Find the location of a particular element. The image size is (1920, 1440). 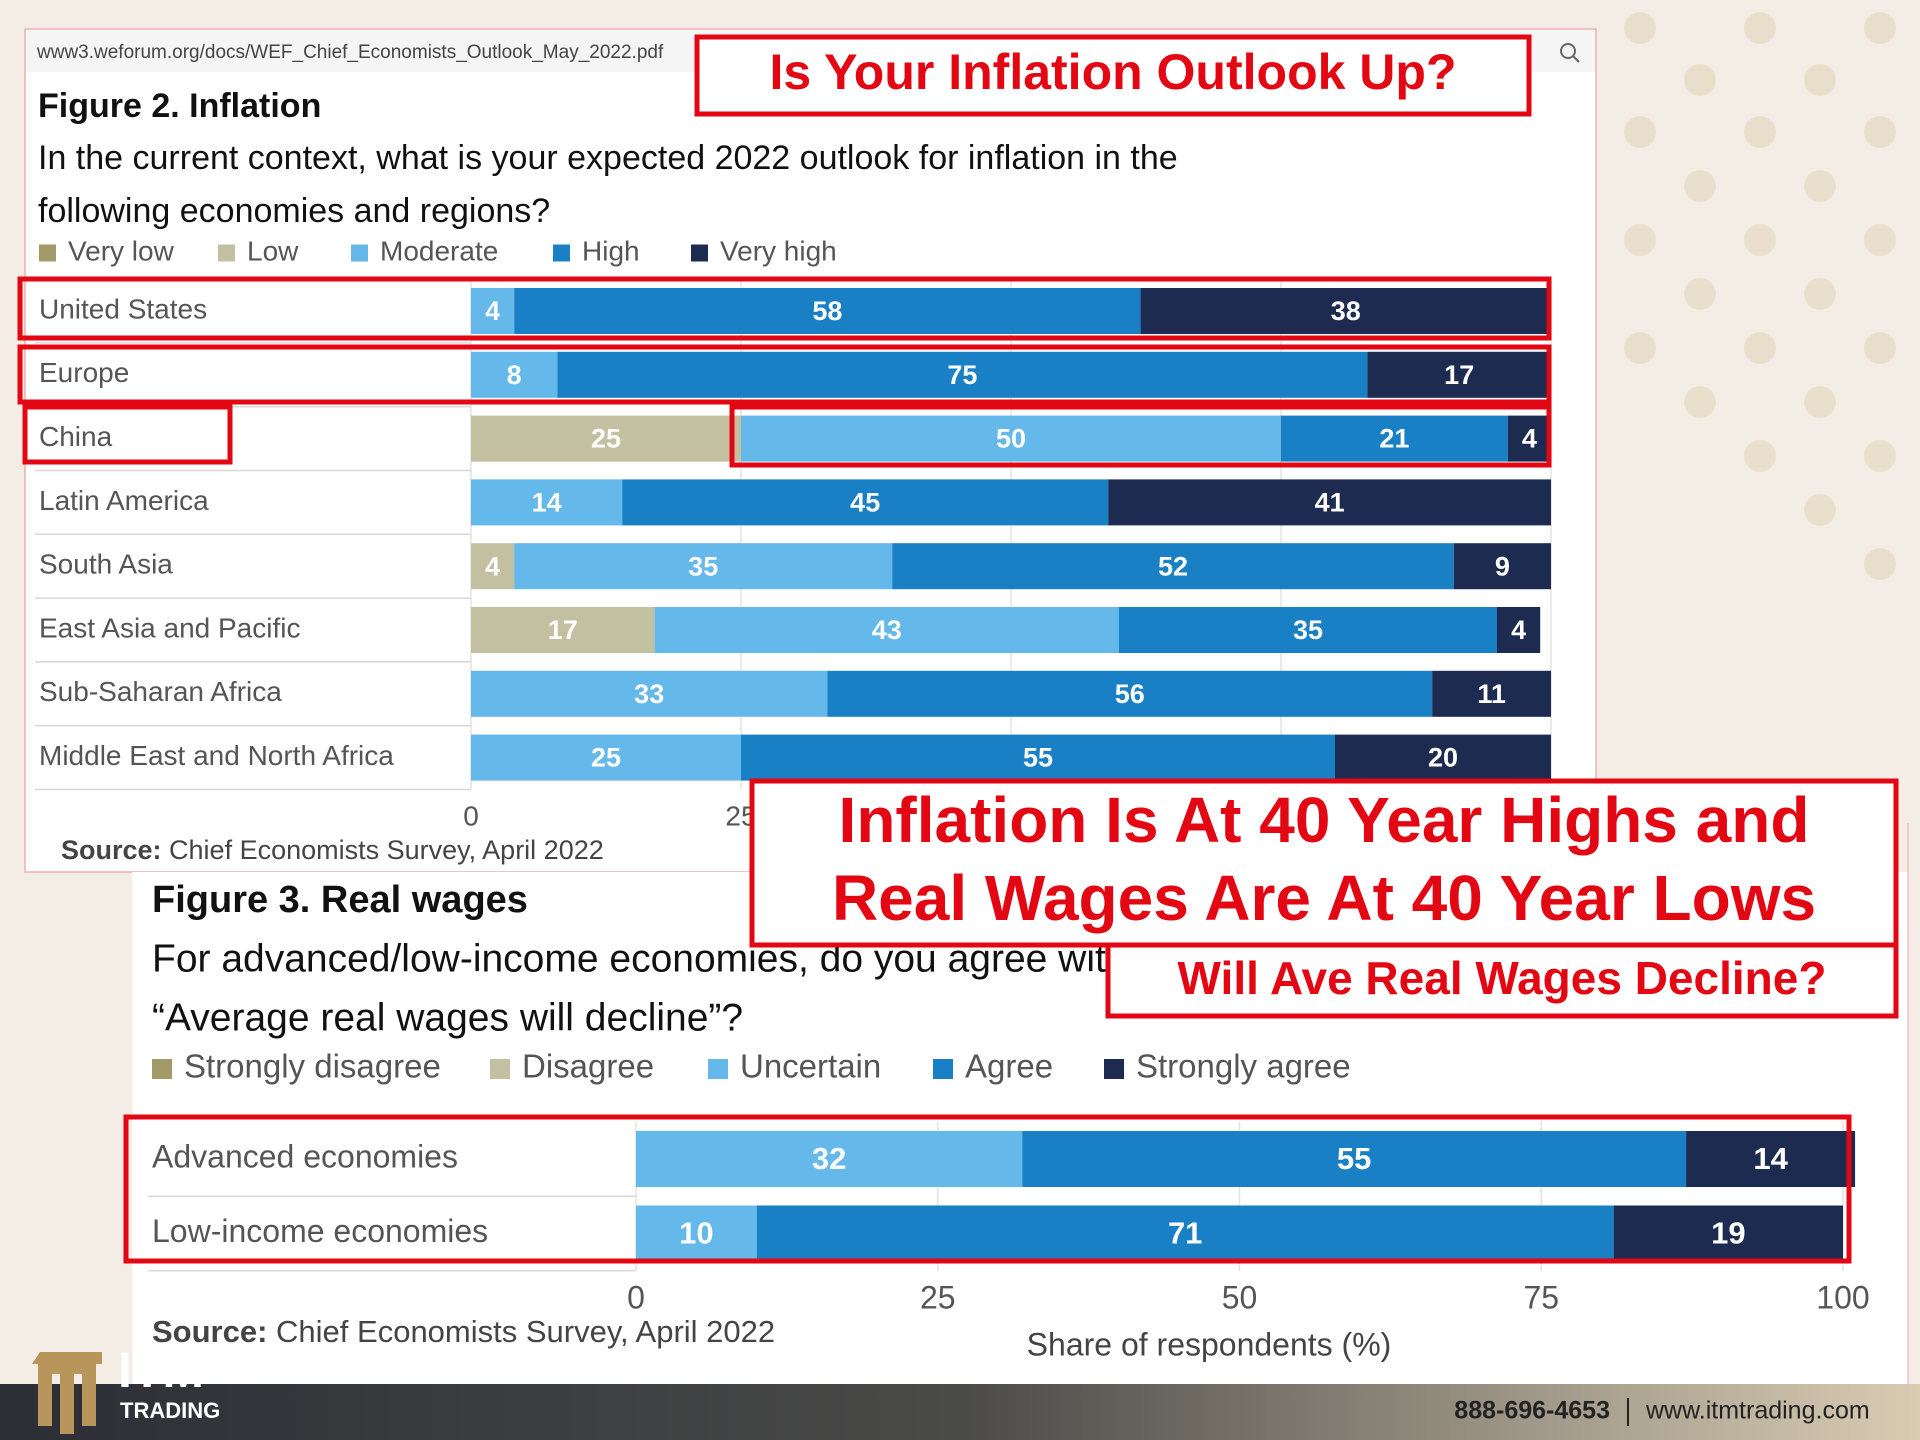

value-label: 11 is located at coordinates (1491, 694).